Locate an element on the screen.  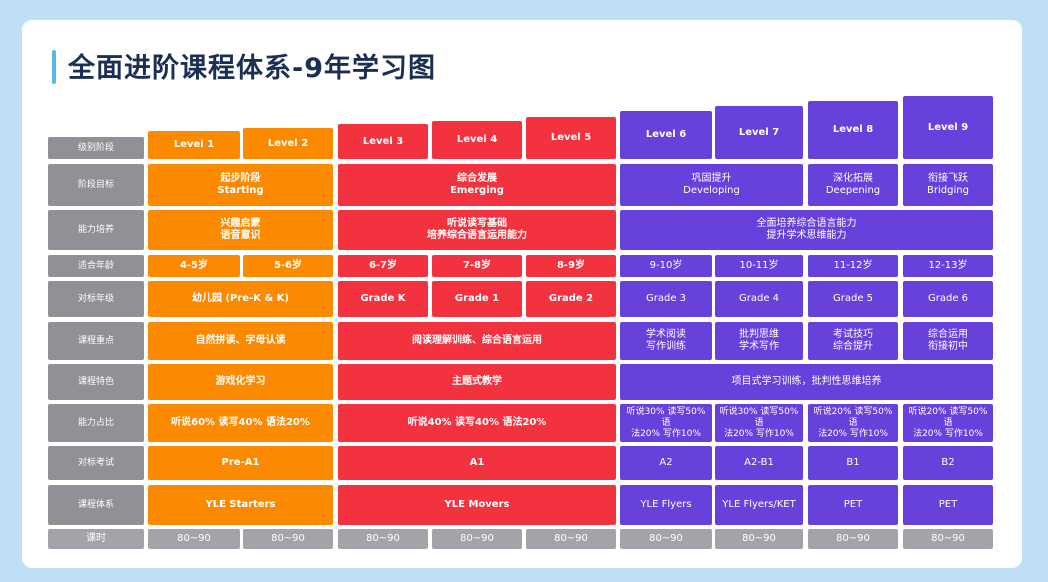
stage-deepening: 深化拓展 Deepening is located at coordinates (853, 185).